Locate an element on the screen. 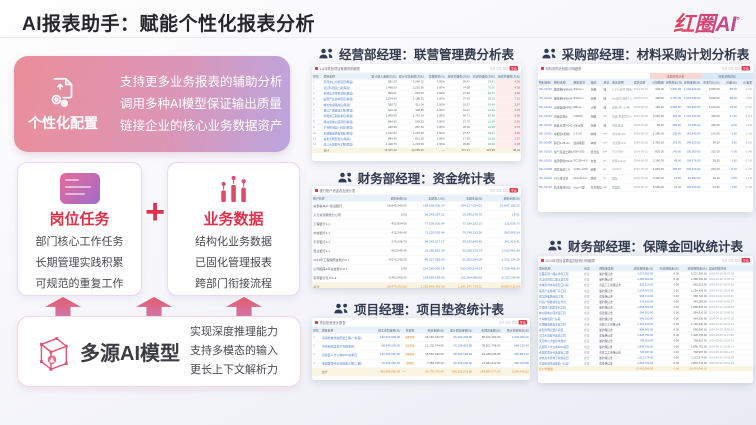  table-cell: 104,976.00 is located at coordinates (692, 161).